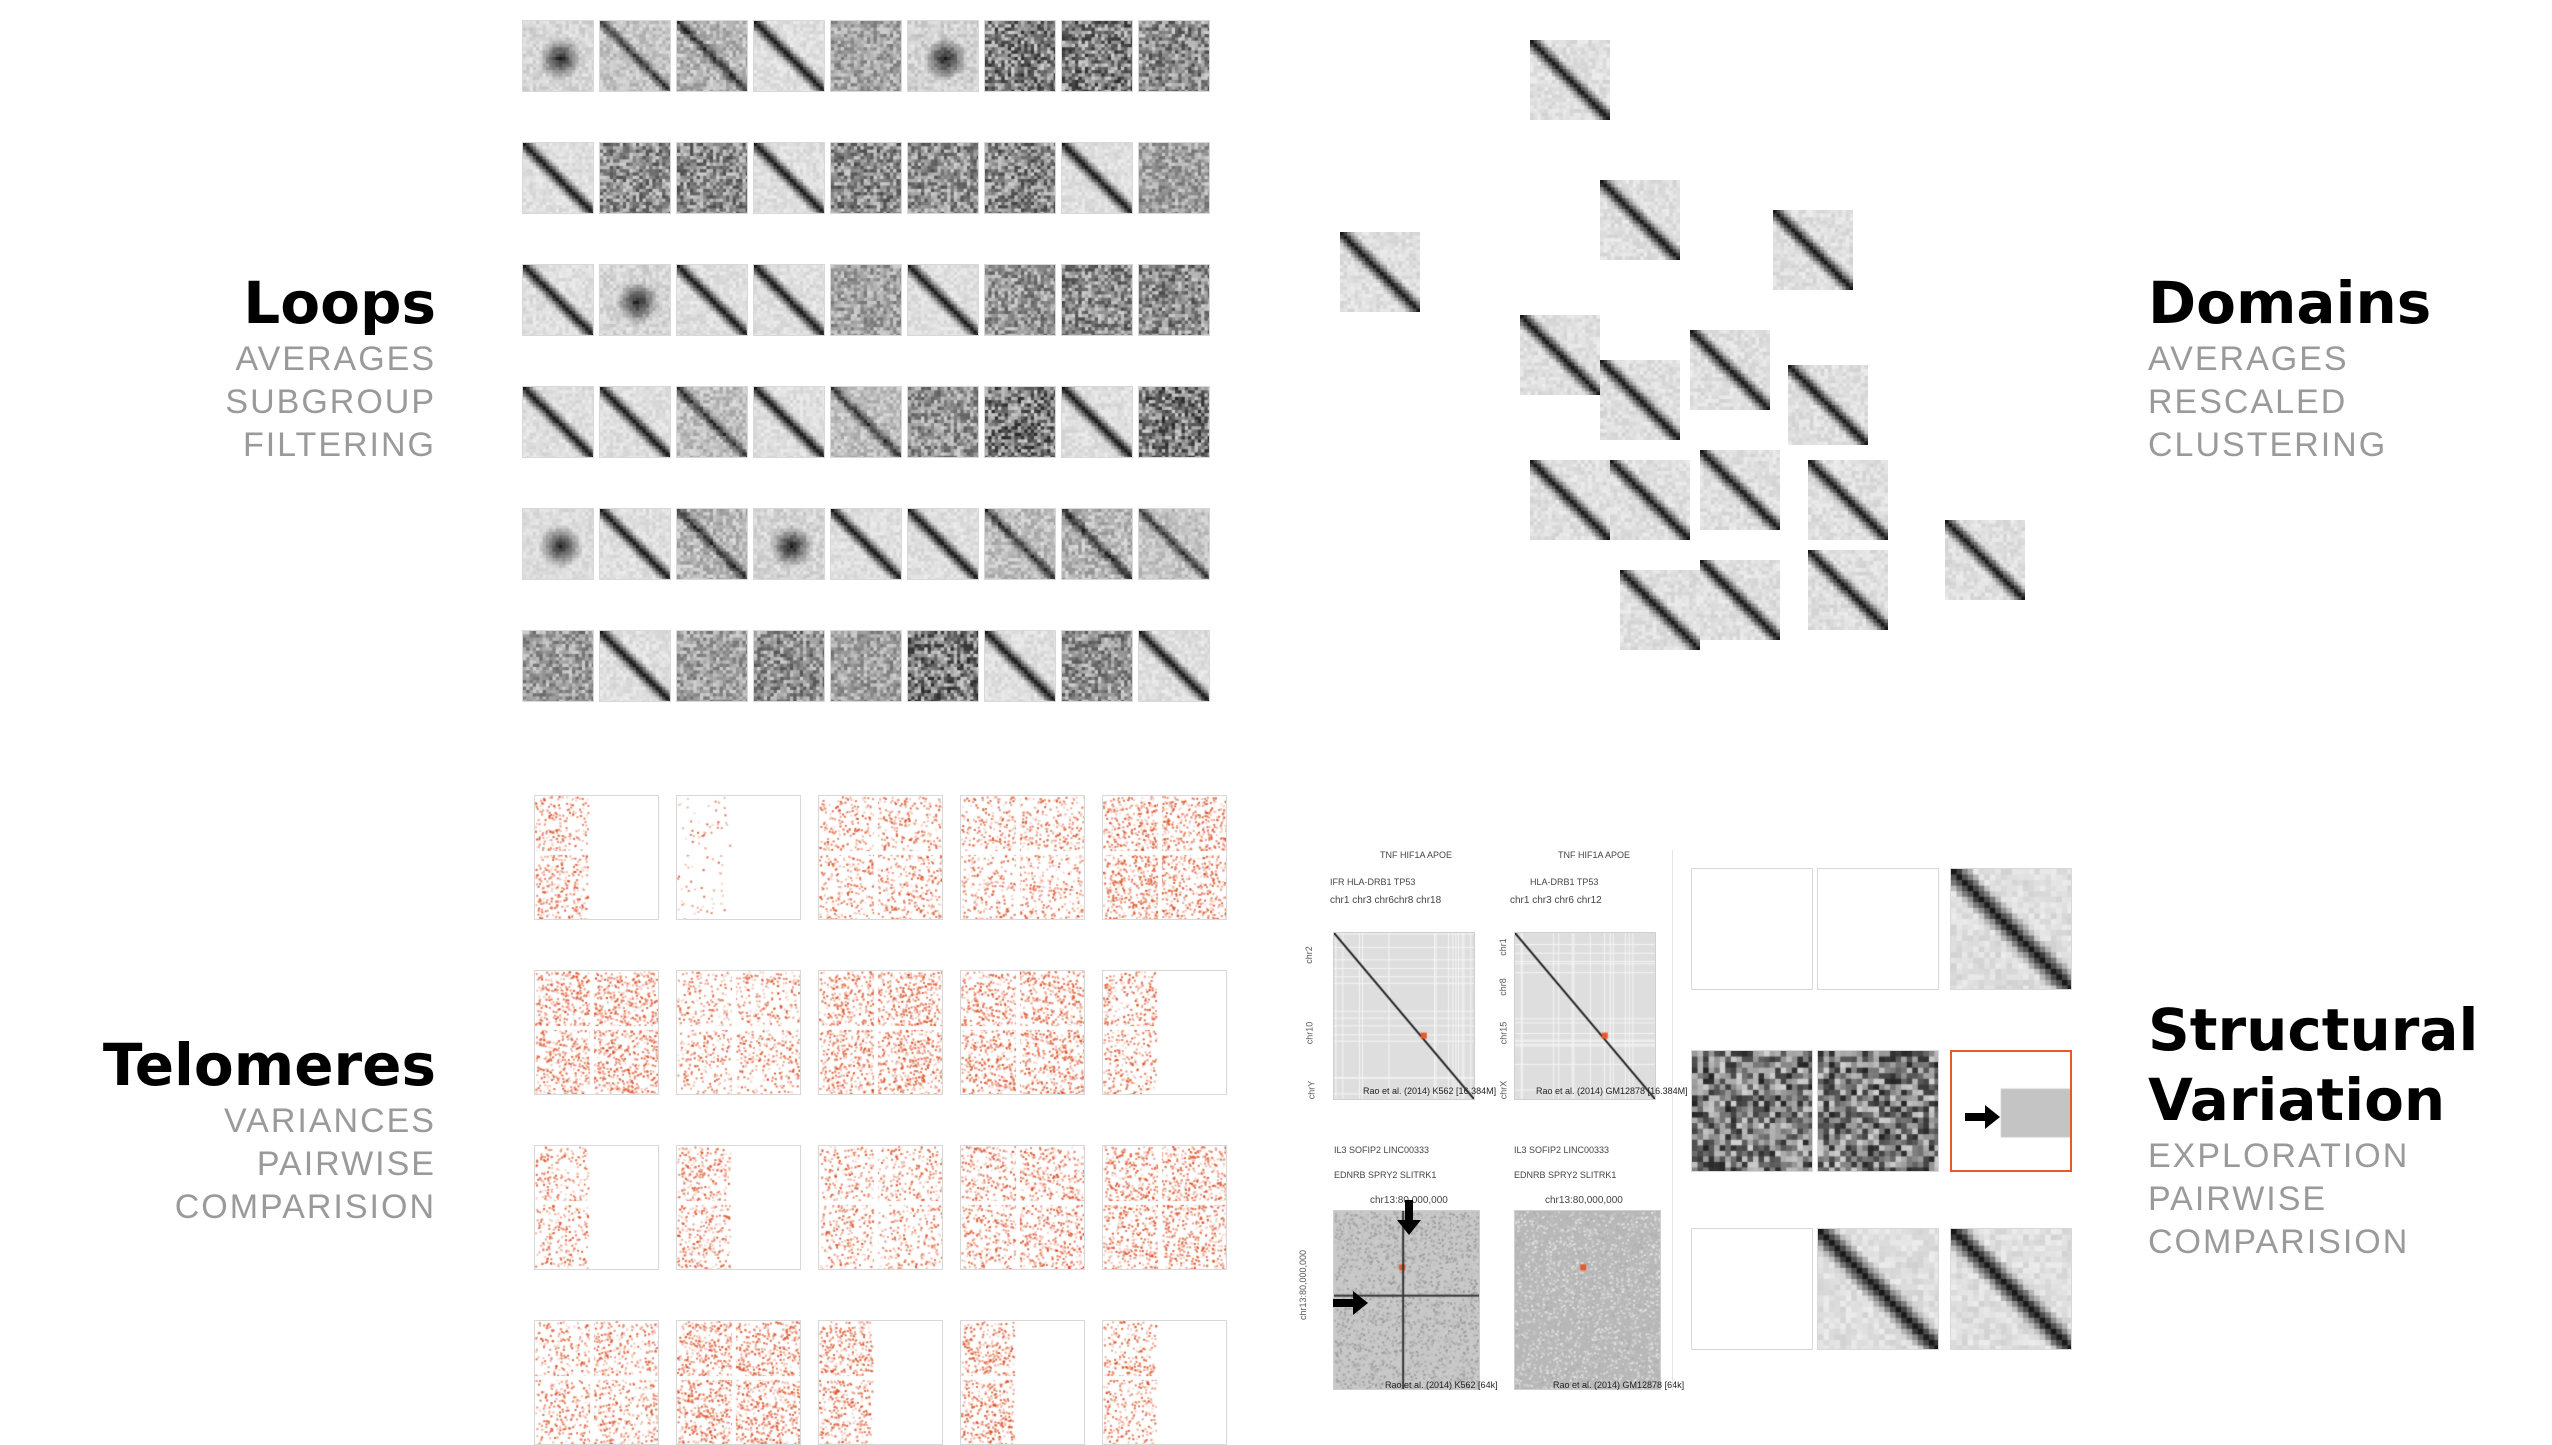 The width and height of the screenshot is (2552, 1445). I want to click on sv-sub-3: COMPARISION, so click(2279, 1242).